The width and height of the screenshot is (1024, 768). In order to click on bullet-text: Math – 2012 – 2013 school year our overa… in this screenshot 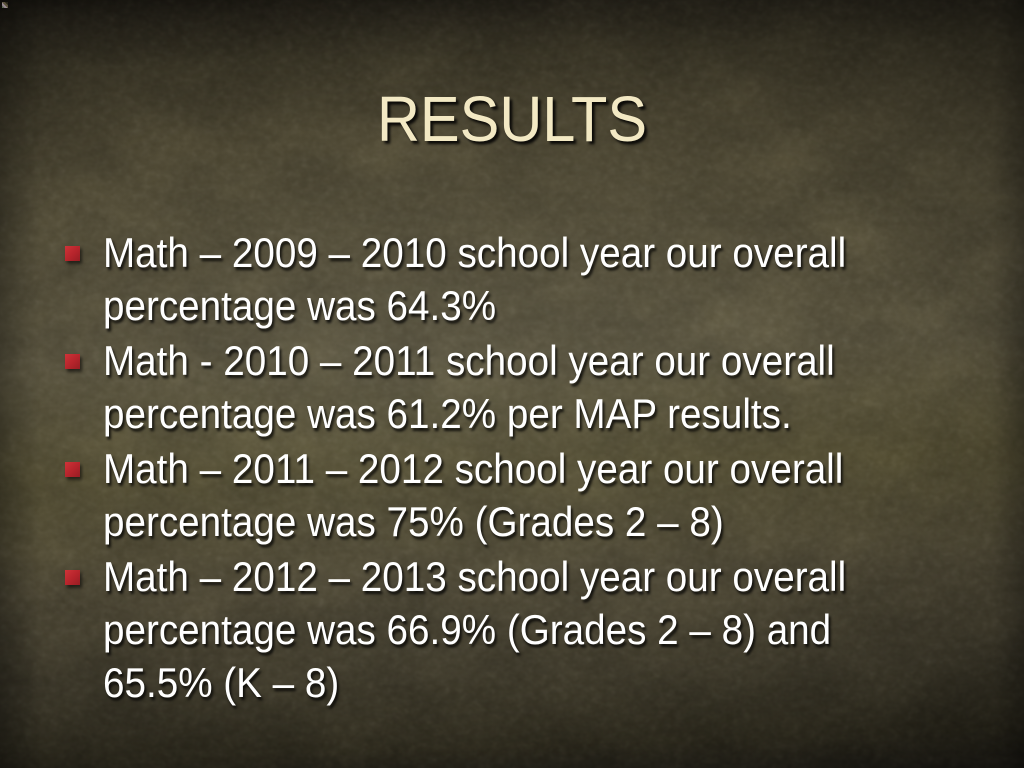, I will do `click(475, 629)`.